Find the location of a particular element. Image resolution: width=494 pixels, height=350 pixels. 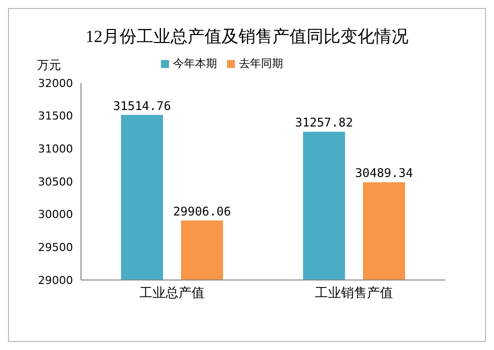

x-tick-label: 工业销售产值 is located at coordinates (354, 294).